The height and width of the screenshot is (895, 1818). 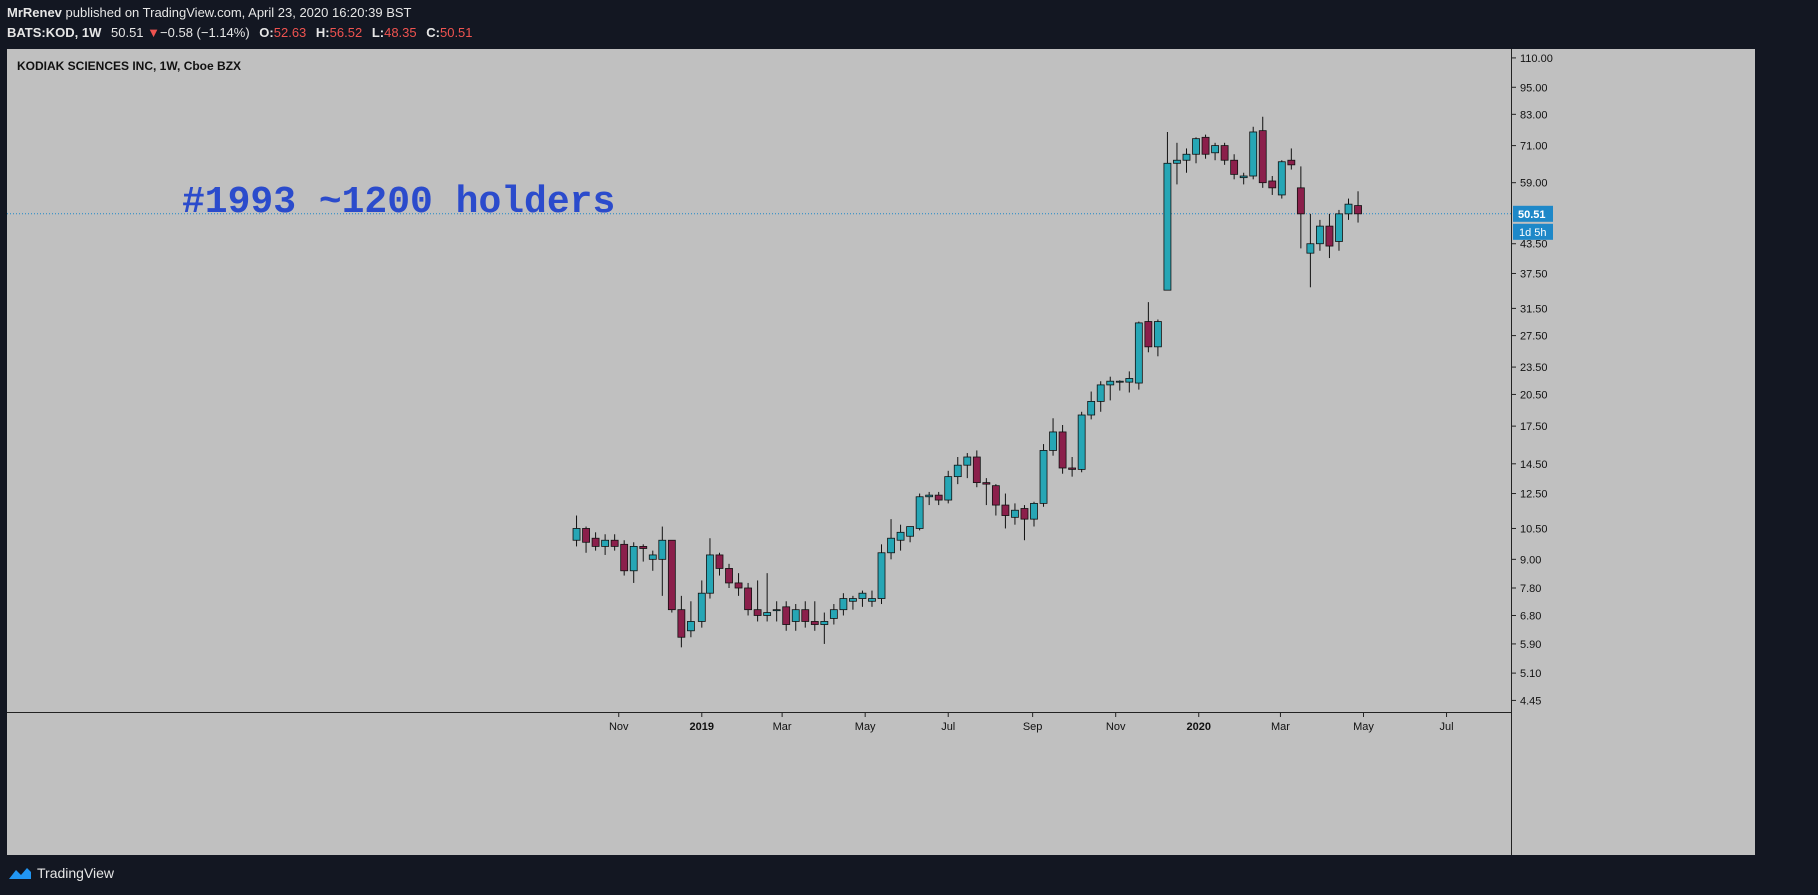 I want to click on price-tick-label: 110.00, so click(x=1536, y=59).